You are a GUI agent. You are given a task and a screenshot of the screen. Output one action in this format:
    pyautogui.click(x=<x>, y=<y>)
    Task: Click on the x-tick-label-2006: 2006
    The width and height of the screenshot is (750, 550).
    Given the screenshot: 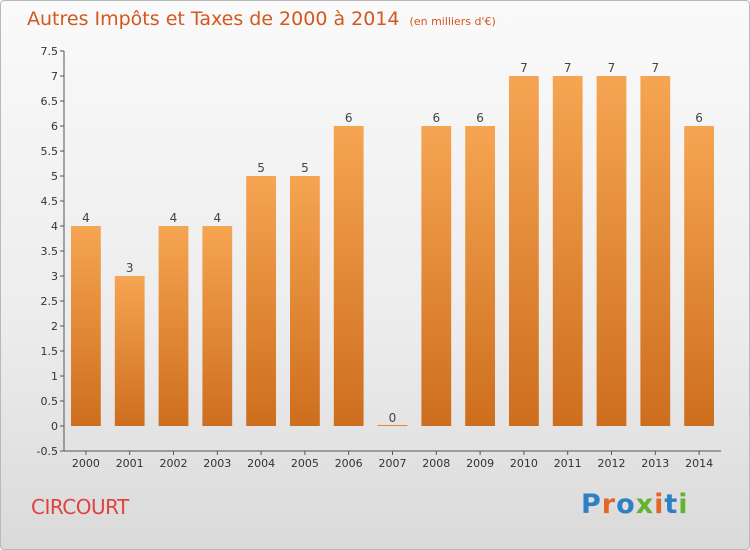 What is the action you would take?
    pyautogui.click(x=349, y=463)
    